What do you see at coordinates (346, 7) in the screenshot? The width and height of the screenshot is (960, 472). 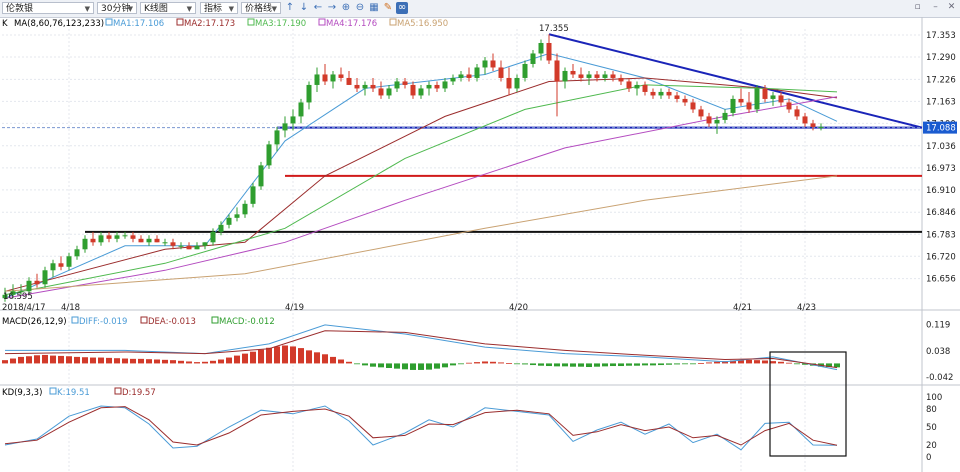 I see `zoom-in-icon: ⊕` at bounding box center [346, 7].